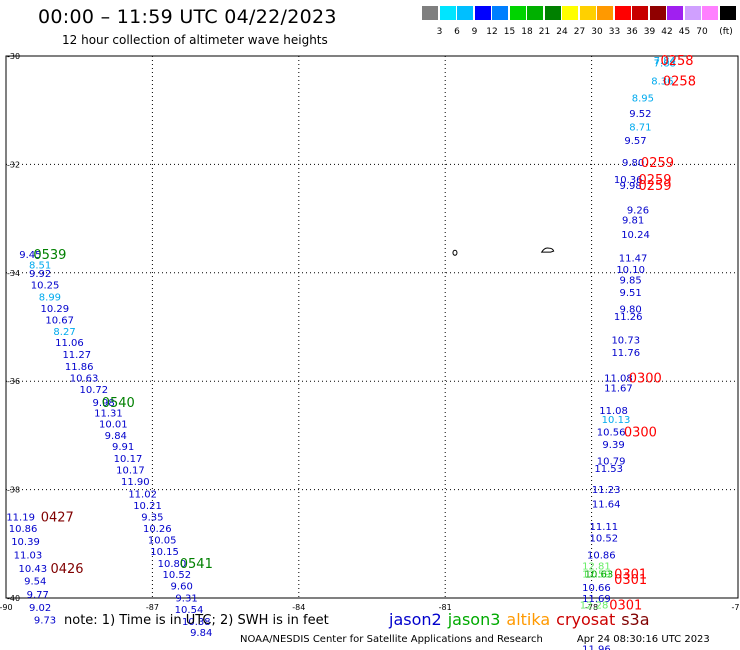  What do you see at coordinates (20, 518) in the screenshot?
I see `swh-value: 11.19` at bounding box center [20, 518].